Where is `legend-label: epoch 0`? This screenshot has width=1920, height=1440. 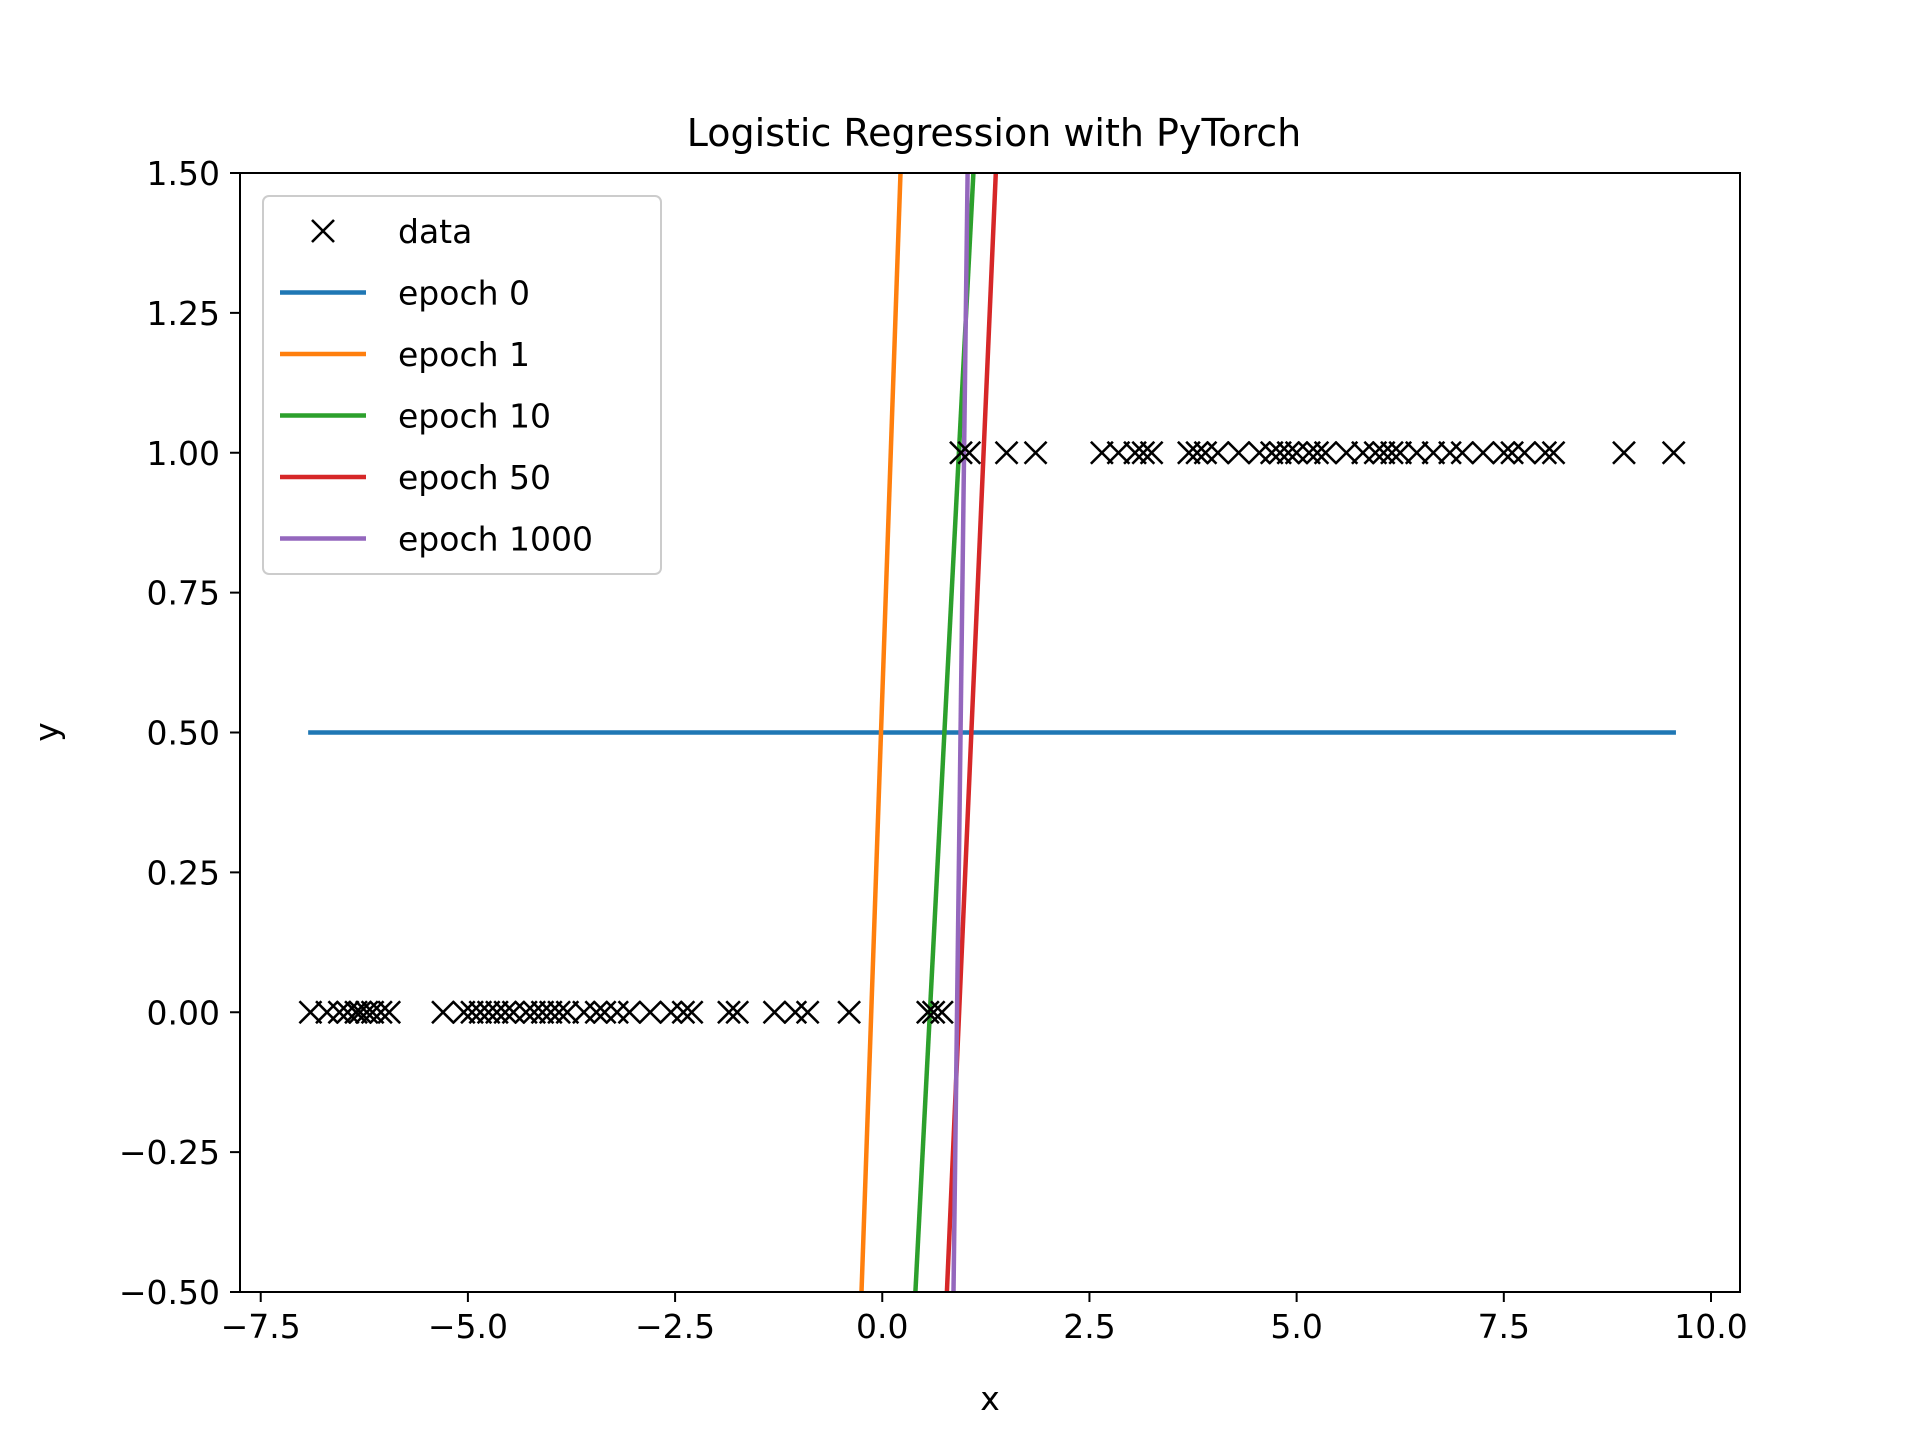
legend-label: epoch 0 is located at coordinates (464, 293).